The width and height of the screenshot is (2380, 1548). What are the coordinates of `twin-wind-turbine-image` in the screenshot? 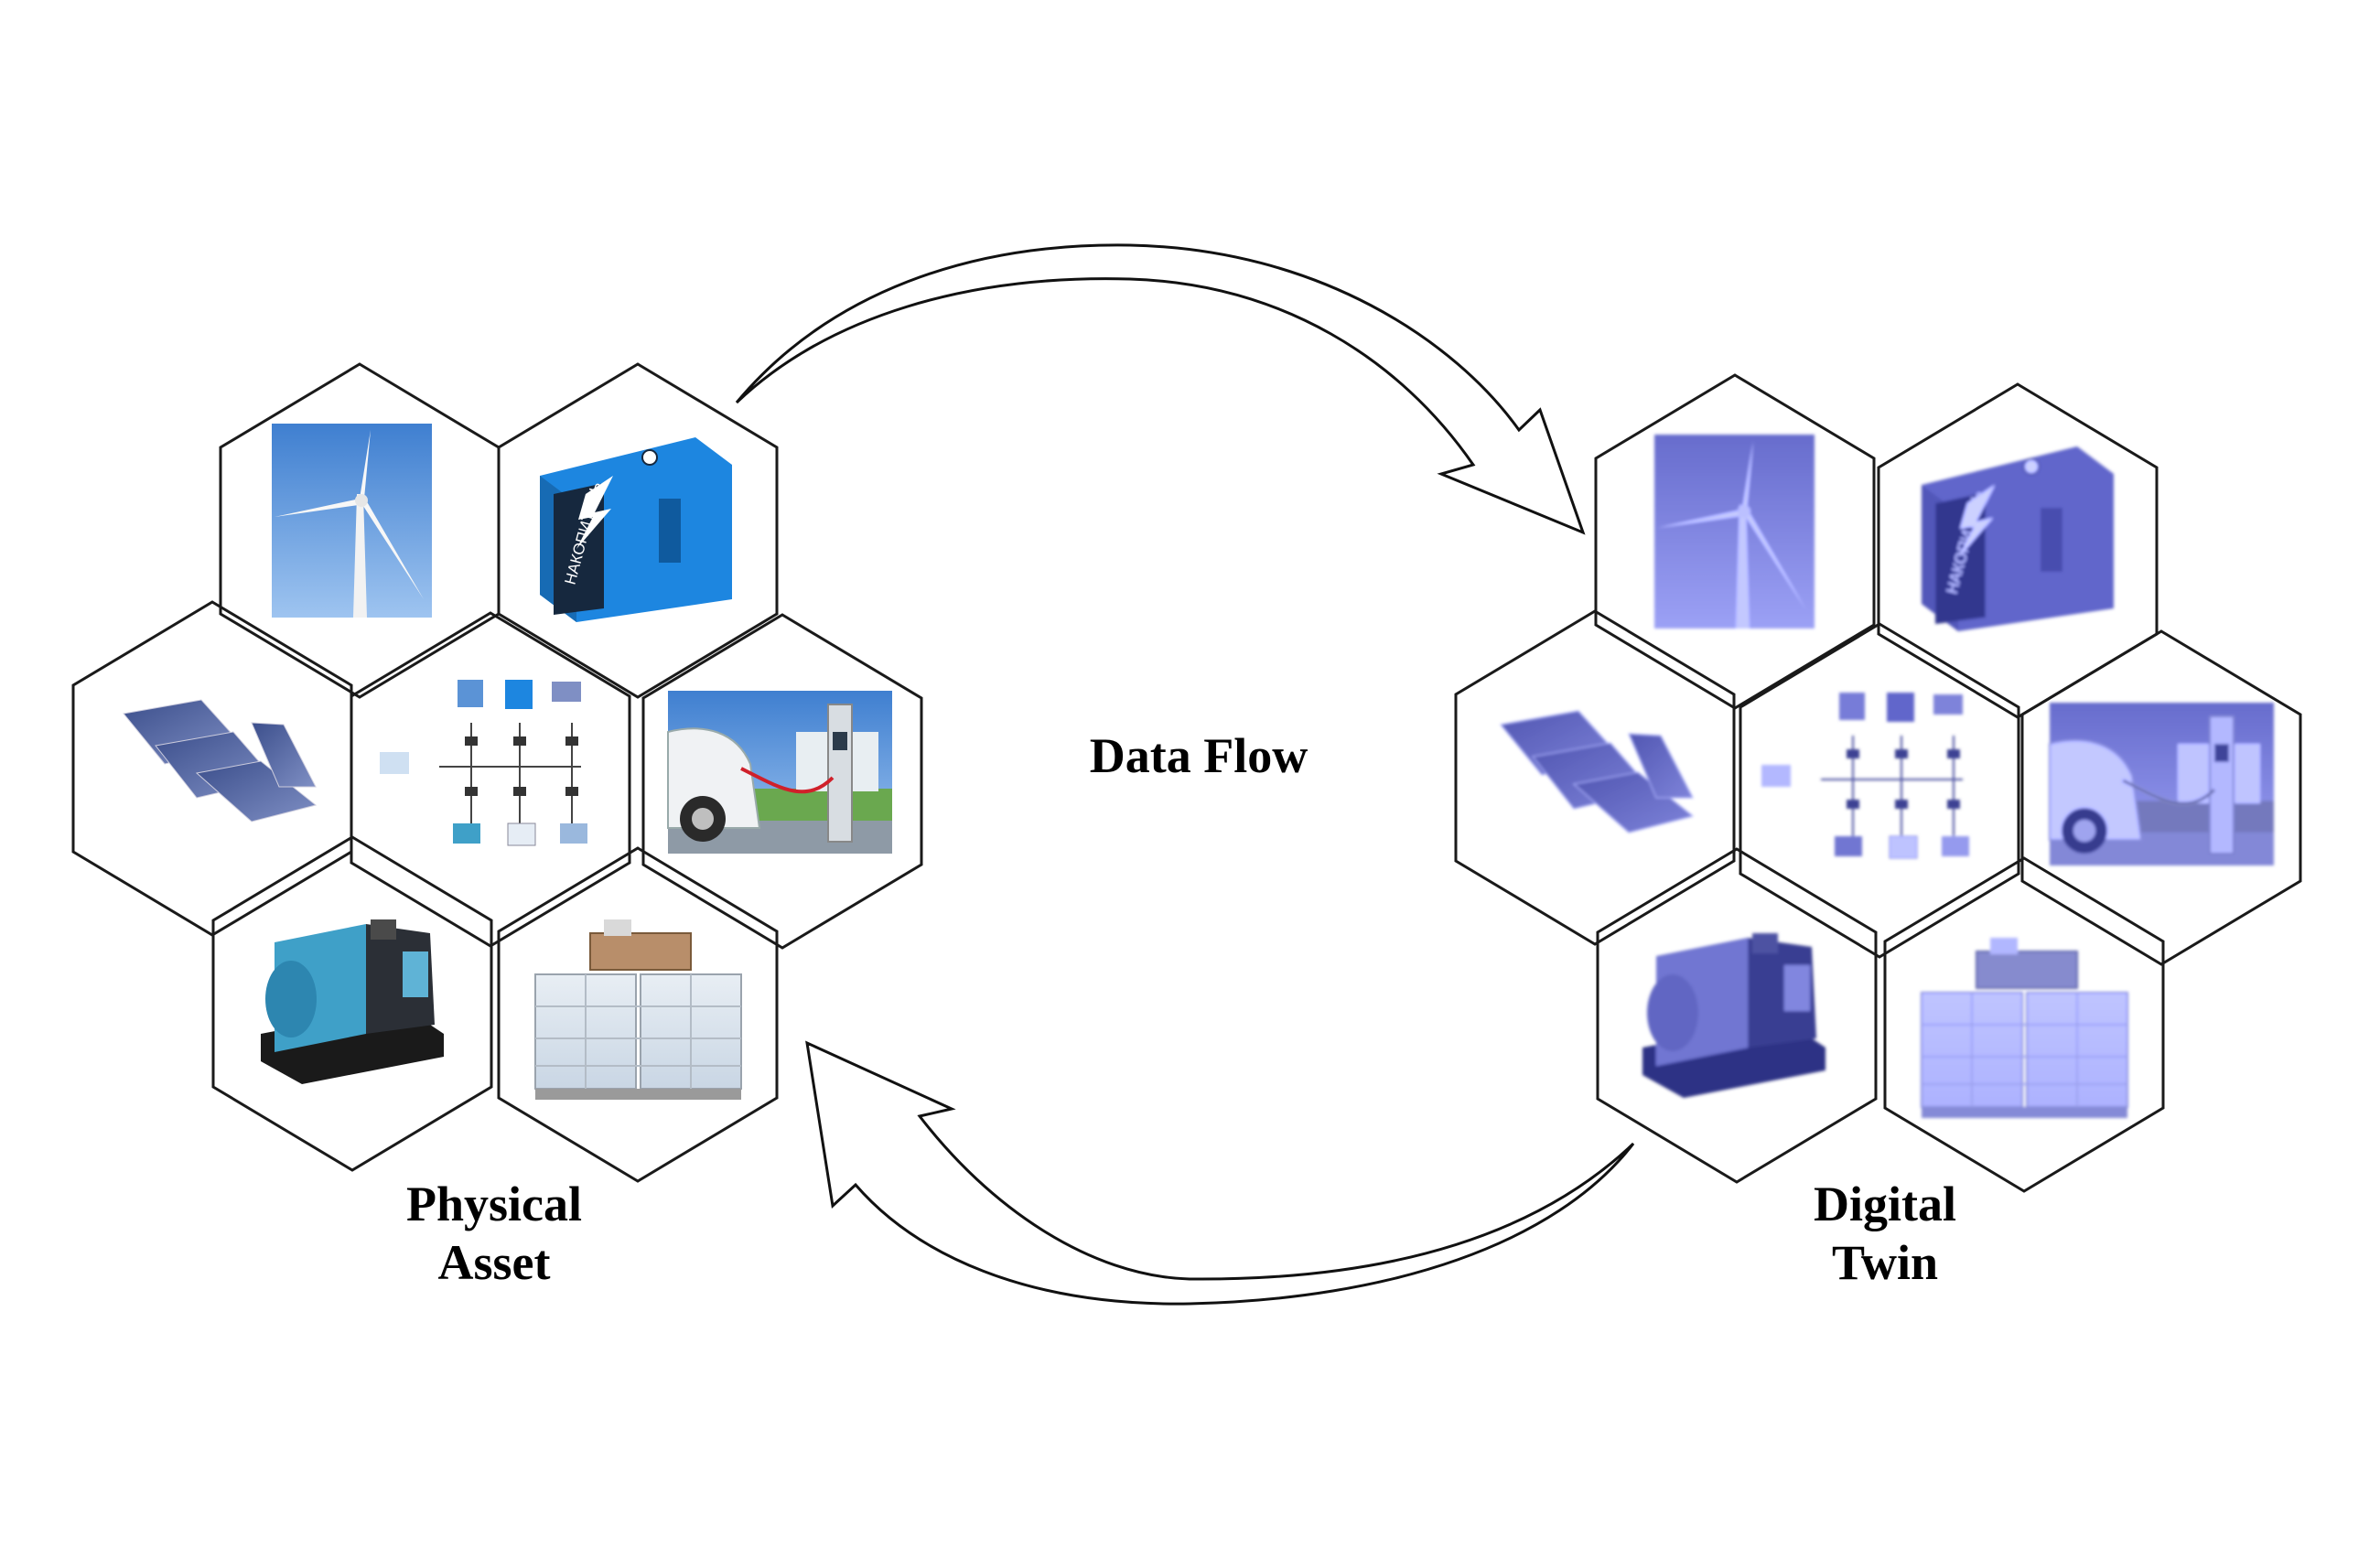 It's located at (1734, 532).